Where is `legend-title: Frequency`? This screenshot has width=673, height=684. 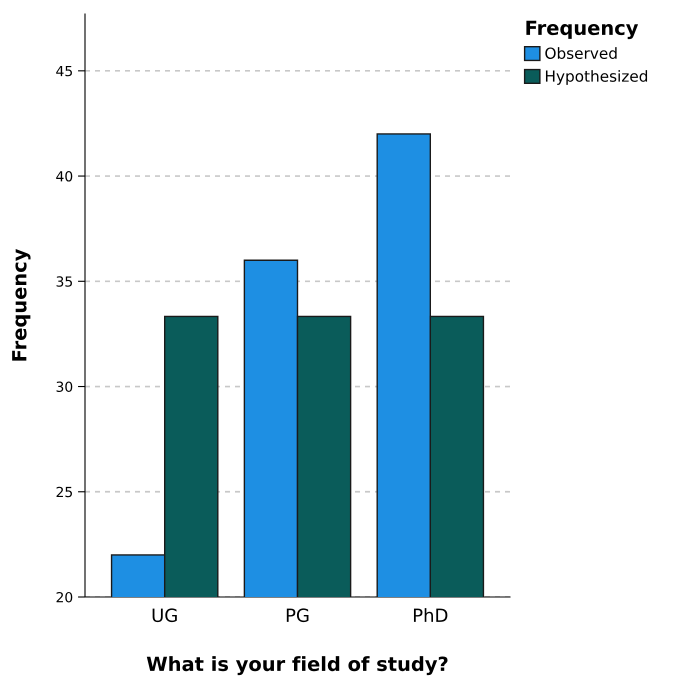
legend-title: Frequency is located at coordinates (582, 30).